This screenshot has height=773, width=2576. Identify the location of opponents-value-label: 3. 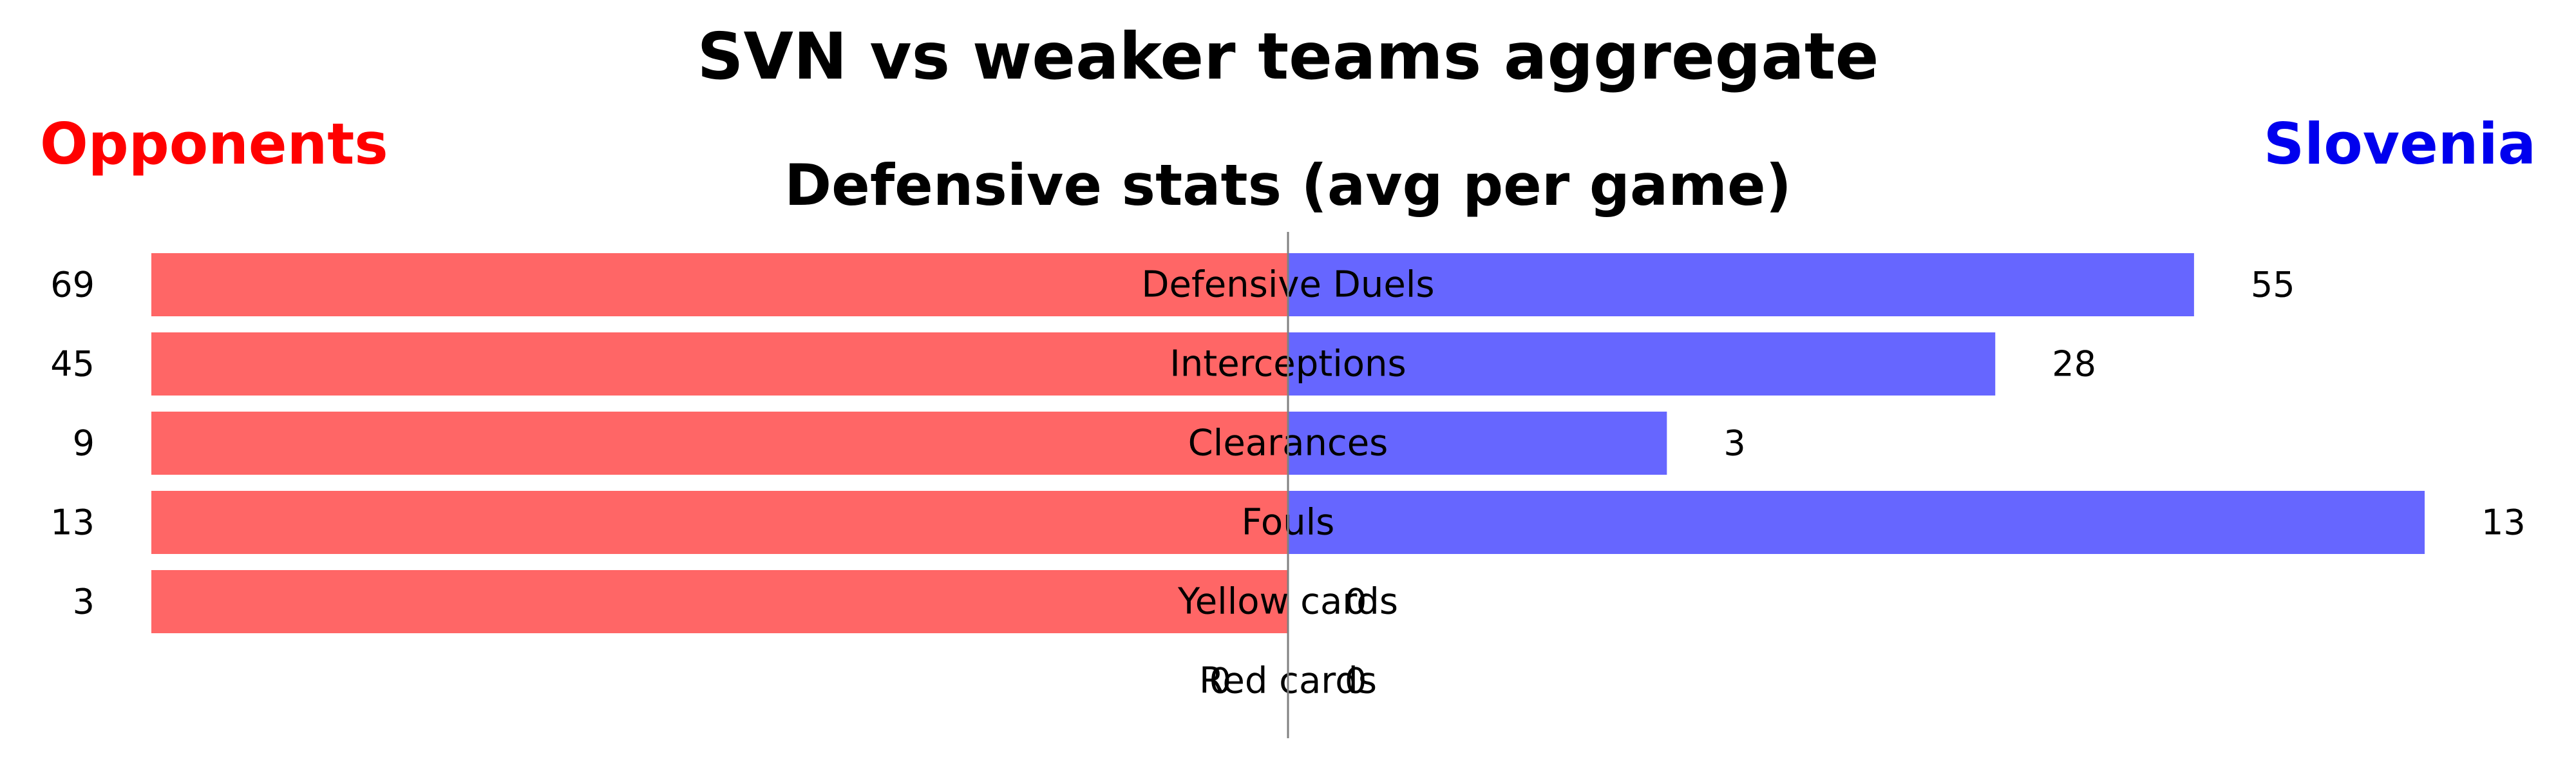
(84, 602).